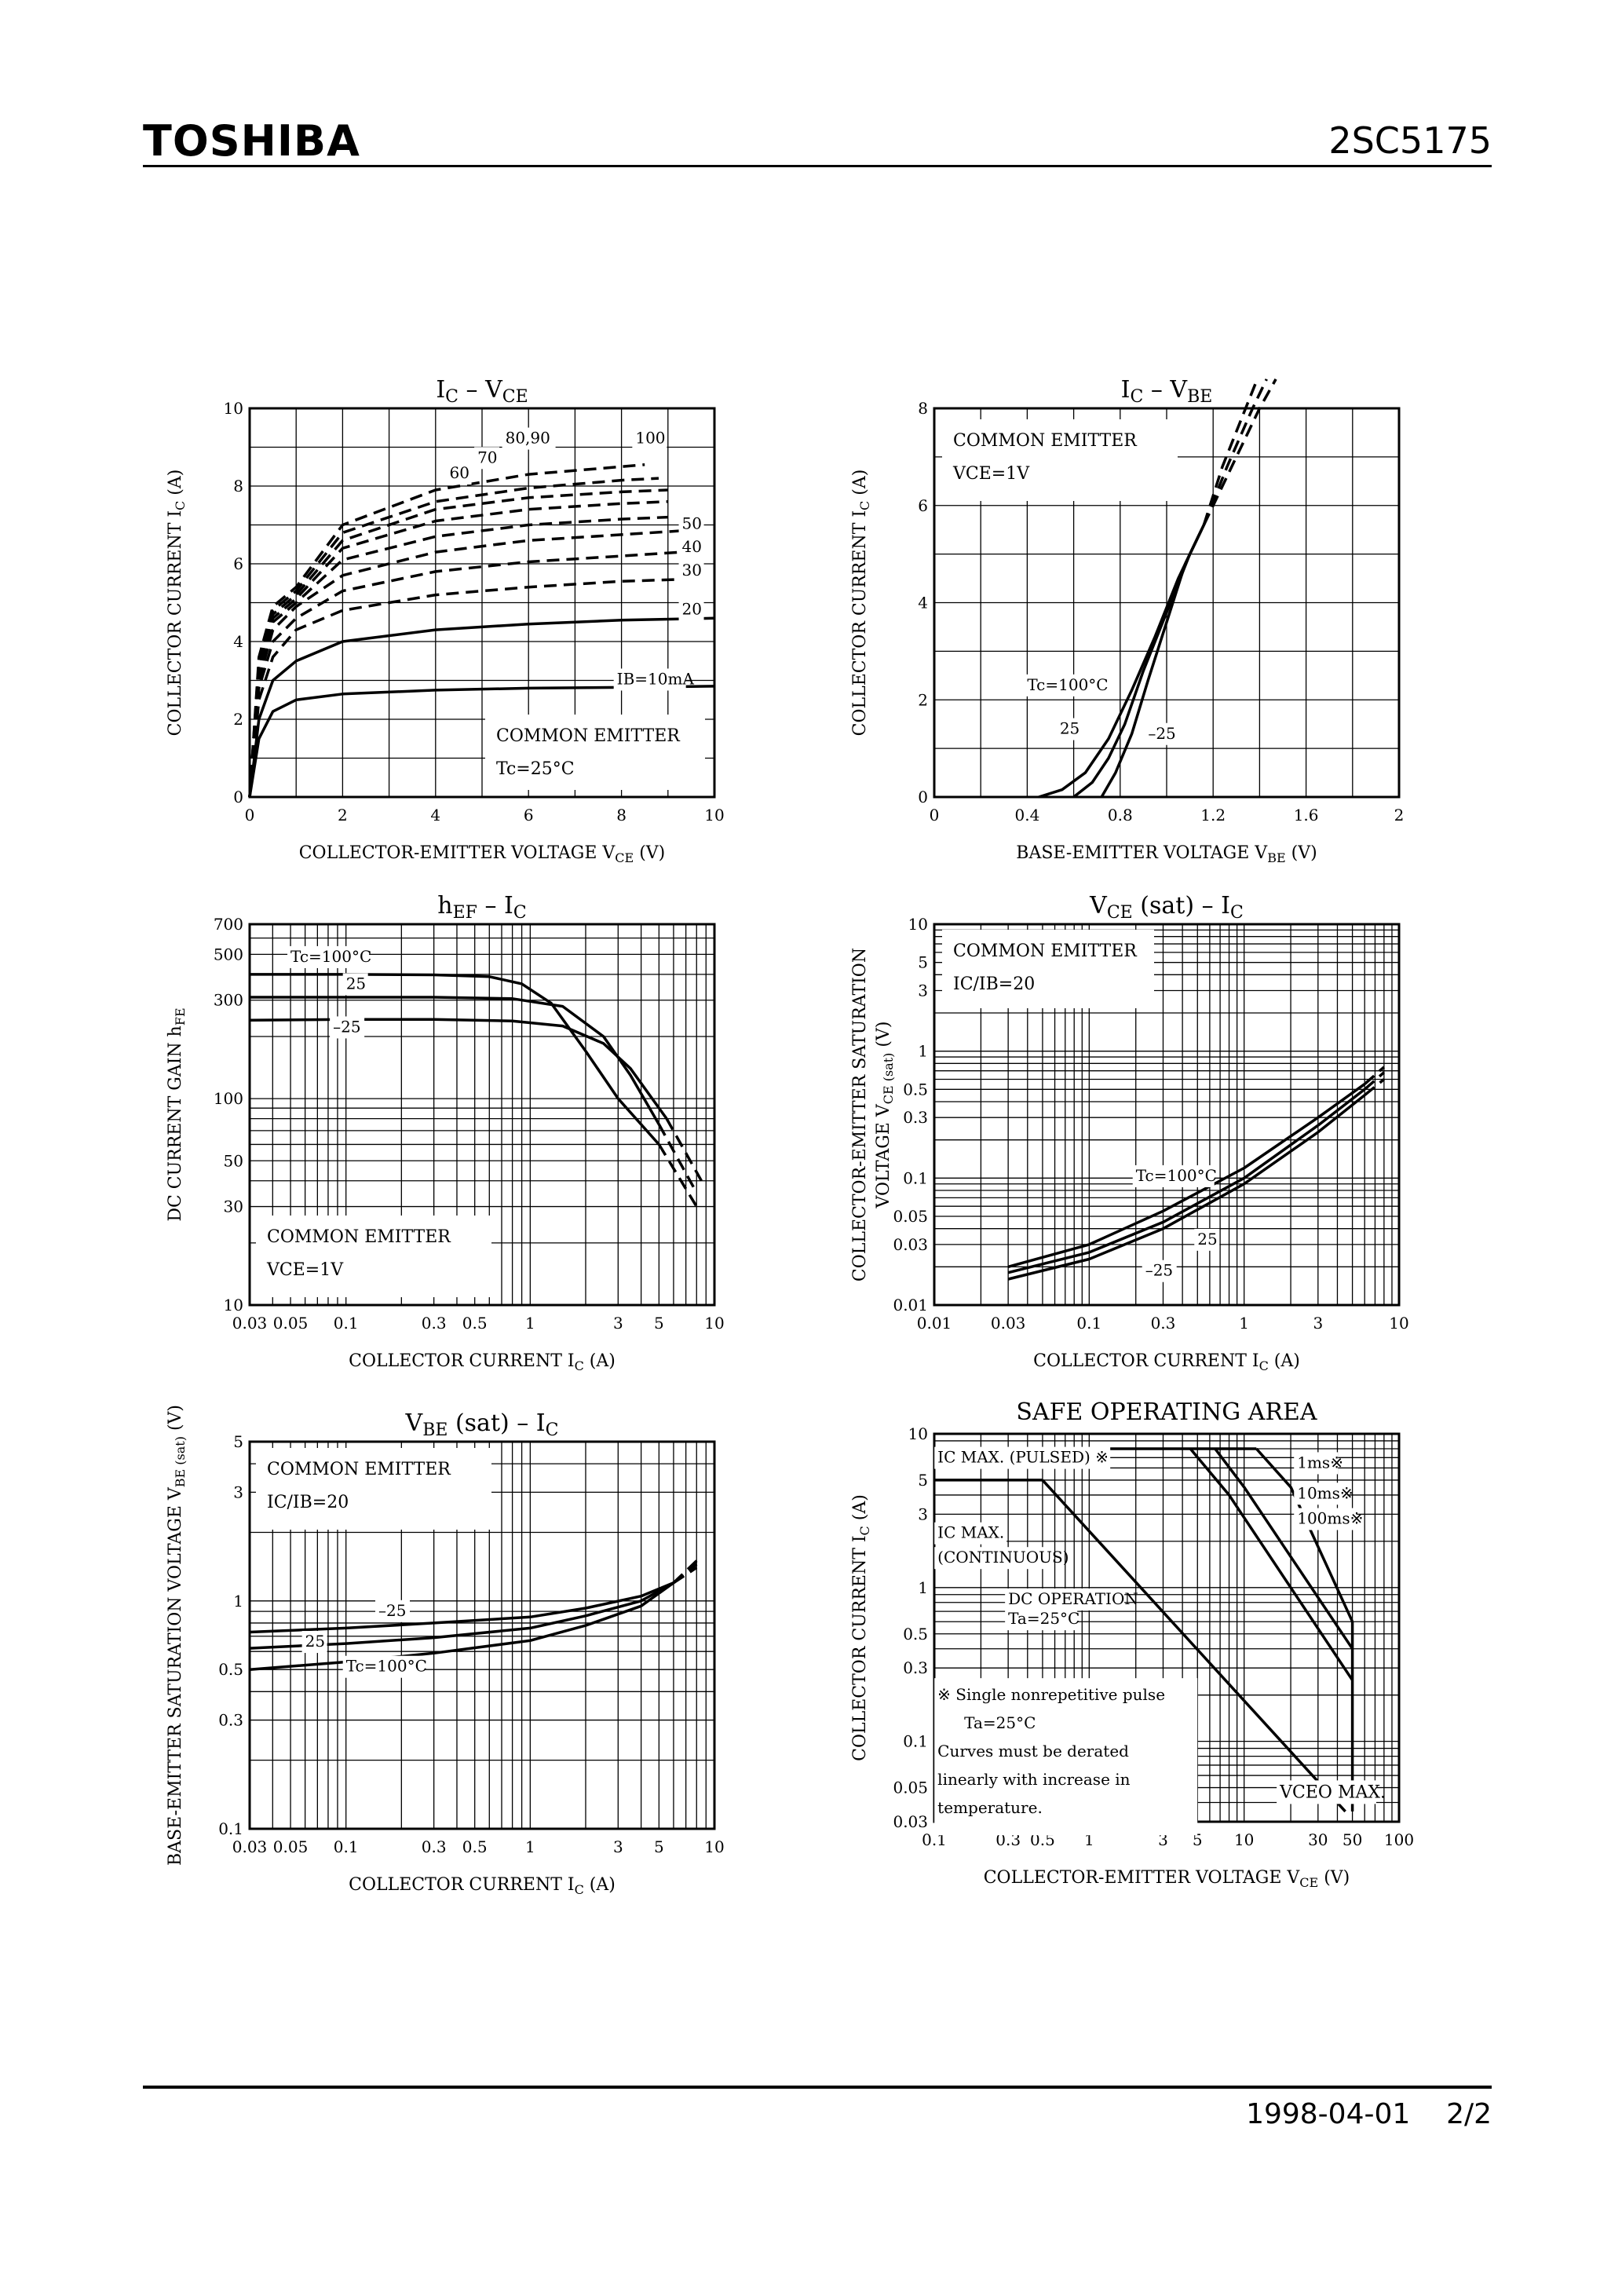  I want to click on title-part: V, so click(414, 1423).